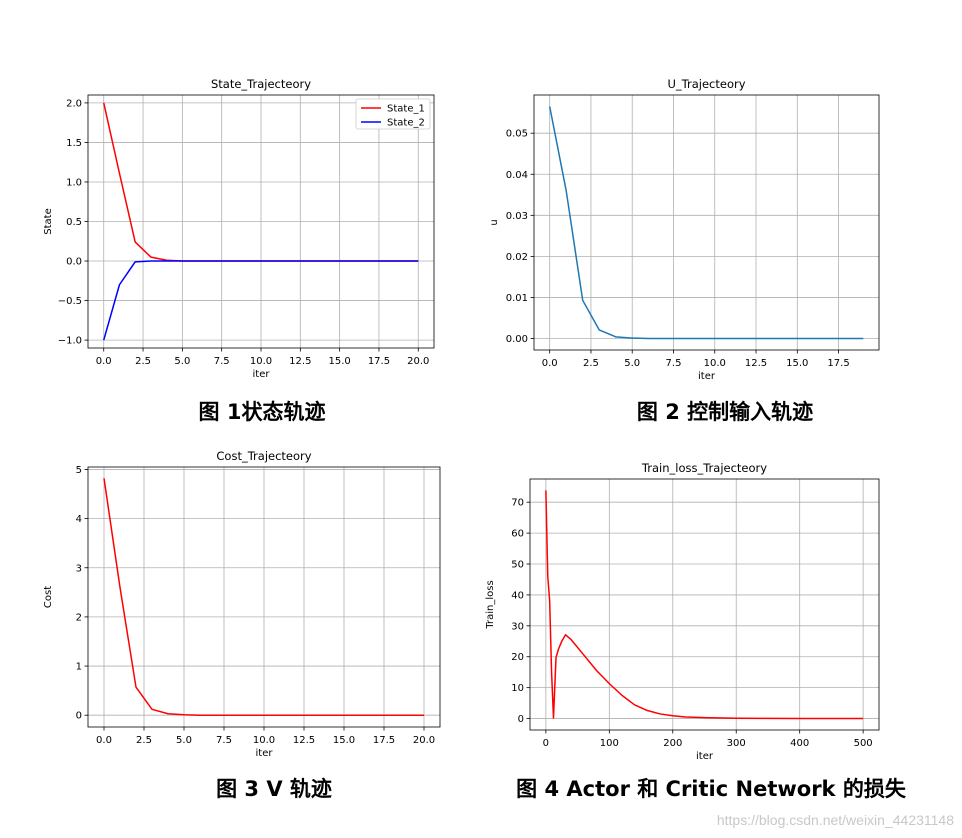 The width and height of the screenshot is (962, 838). Describe the element at coordinates (517, 339) in the screenshot. I see `y-tick-label: 0.00` at that location.